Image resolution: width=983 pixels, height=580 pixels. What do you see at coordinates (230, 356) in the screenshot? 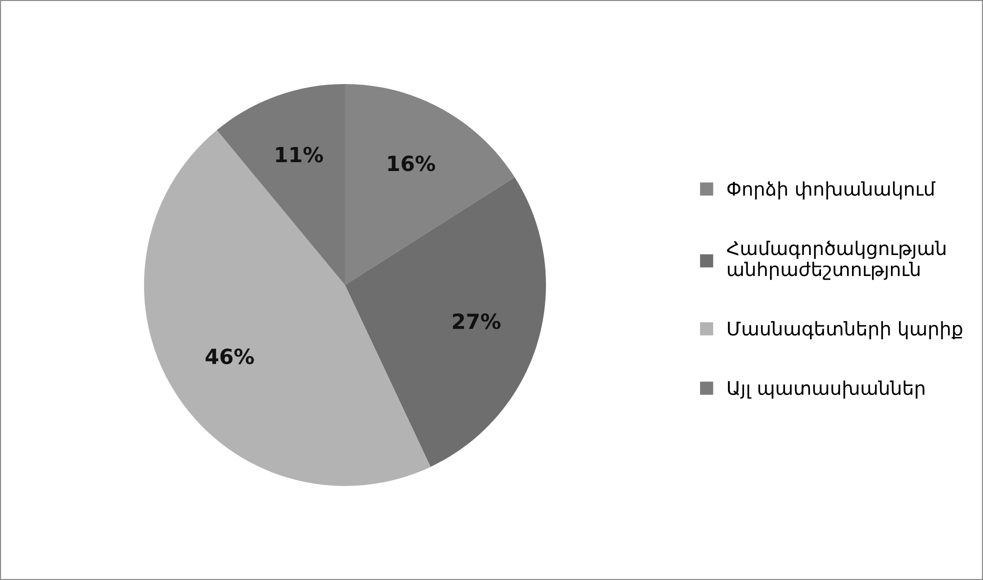
I see `data-label: 46%` at bounding box center [230, 356].